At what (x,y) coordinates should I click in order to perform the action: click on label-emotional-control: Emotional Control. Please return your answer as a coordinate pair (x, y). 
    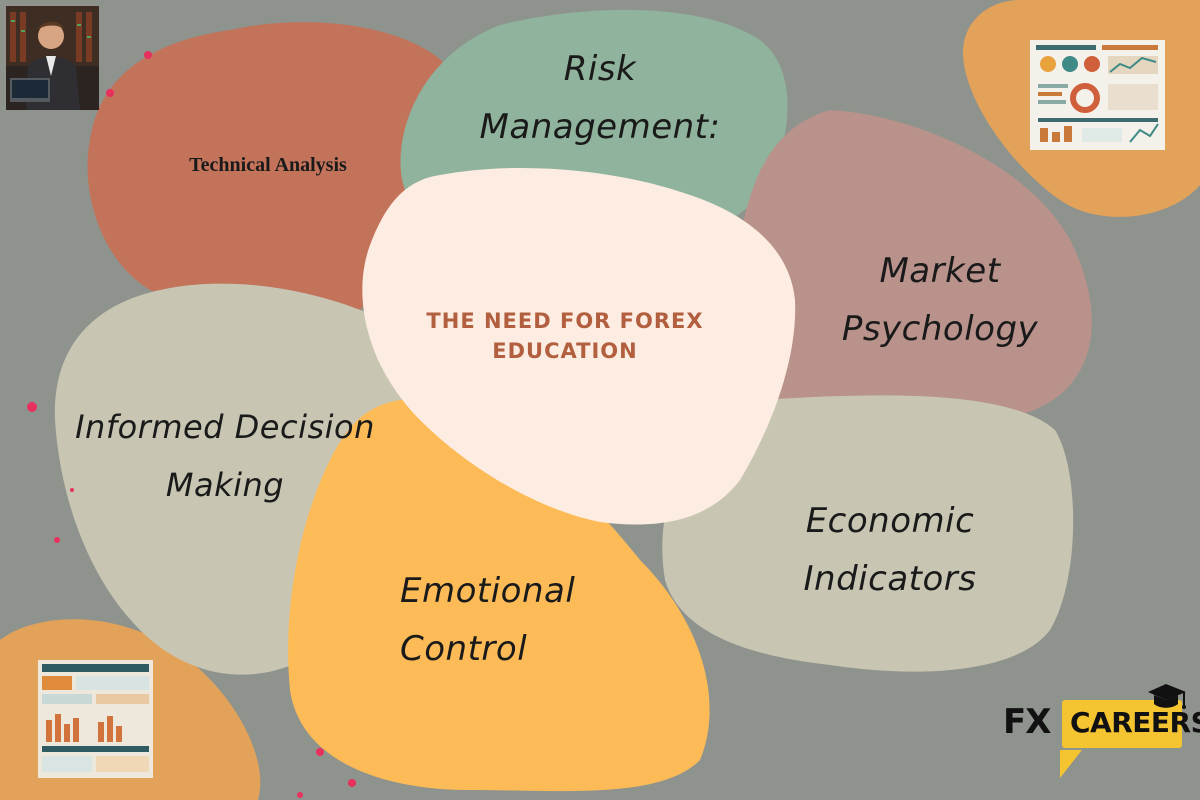
    Looking at the image, I should click on (505, 620).